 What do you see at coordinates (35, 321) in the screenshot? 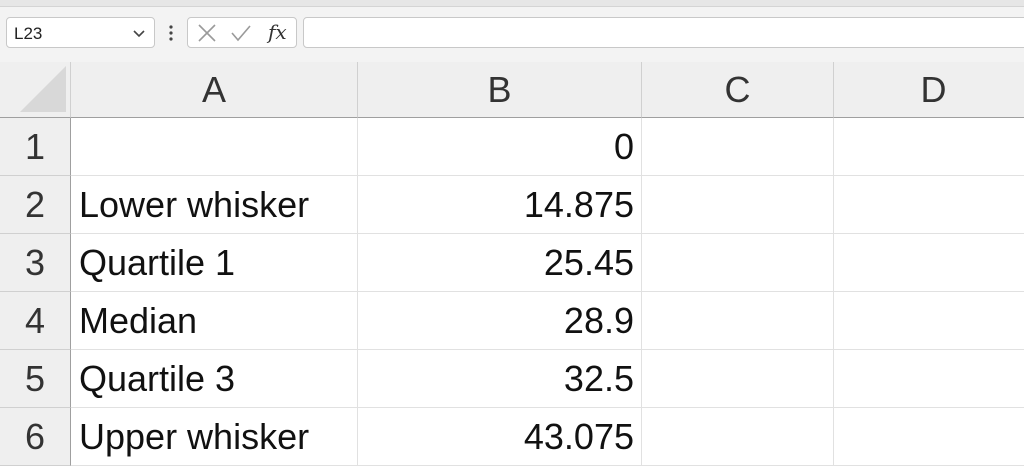
I see `row-header-4: 4` at bounding box center [35, 321].